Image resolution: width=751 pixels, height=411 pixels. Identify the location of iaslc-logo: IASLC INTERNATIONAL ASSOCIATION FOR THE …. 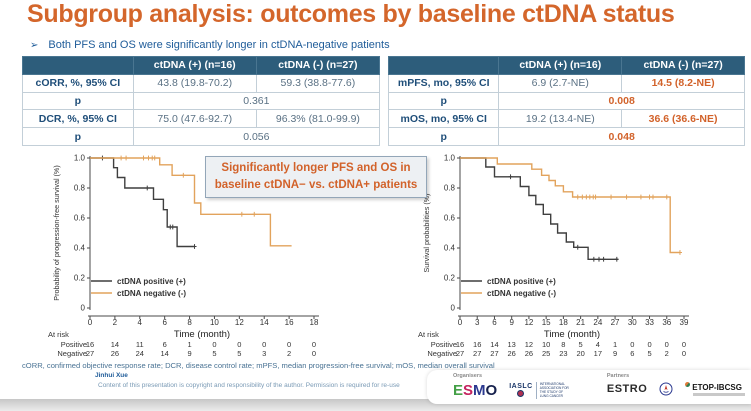
(539, 390).